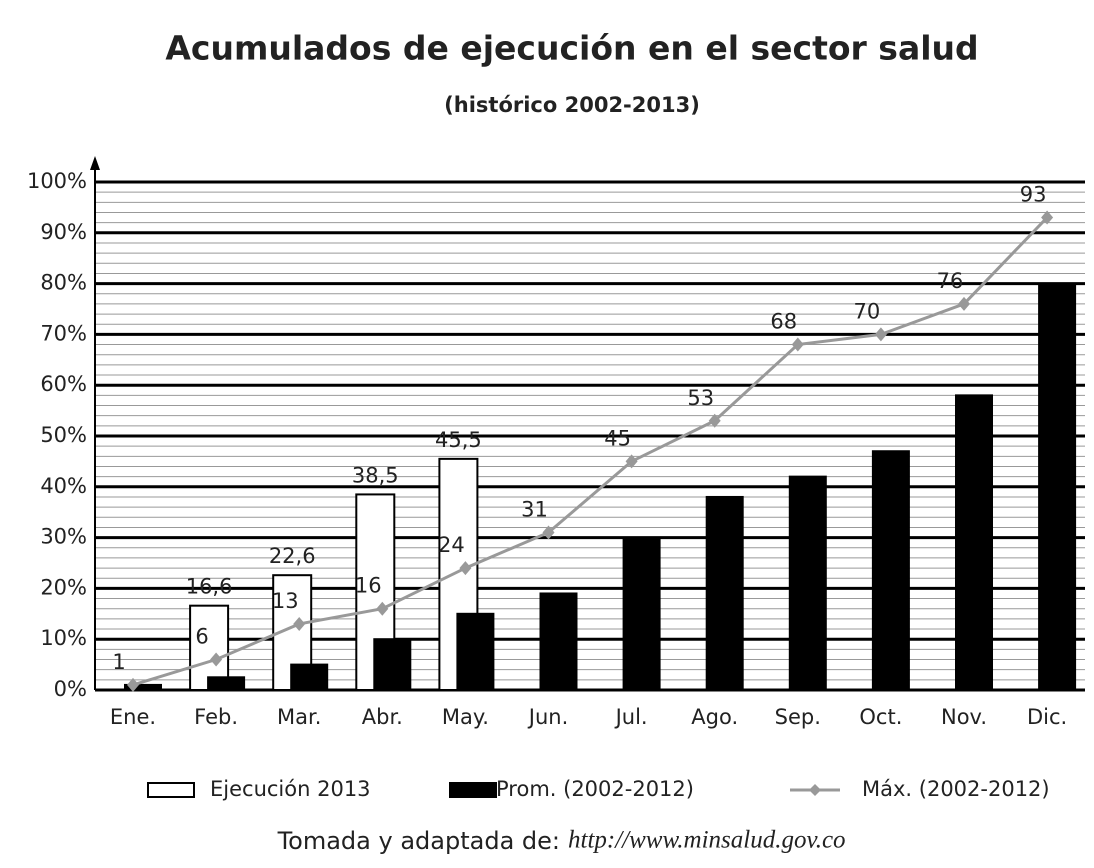  What do you see at coordinates (63, 283) in the screenshot?
I see `y-tick-label: 80%` at bounding box center [63, 283].